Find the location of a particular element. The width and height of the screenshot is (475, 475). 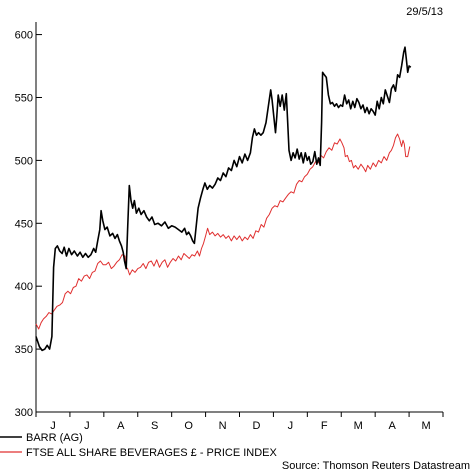

y-tick-label: 600 is located at coordinates (24, 36).